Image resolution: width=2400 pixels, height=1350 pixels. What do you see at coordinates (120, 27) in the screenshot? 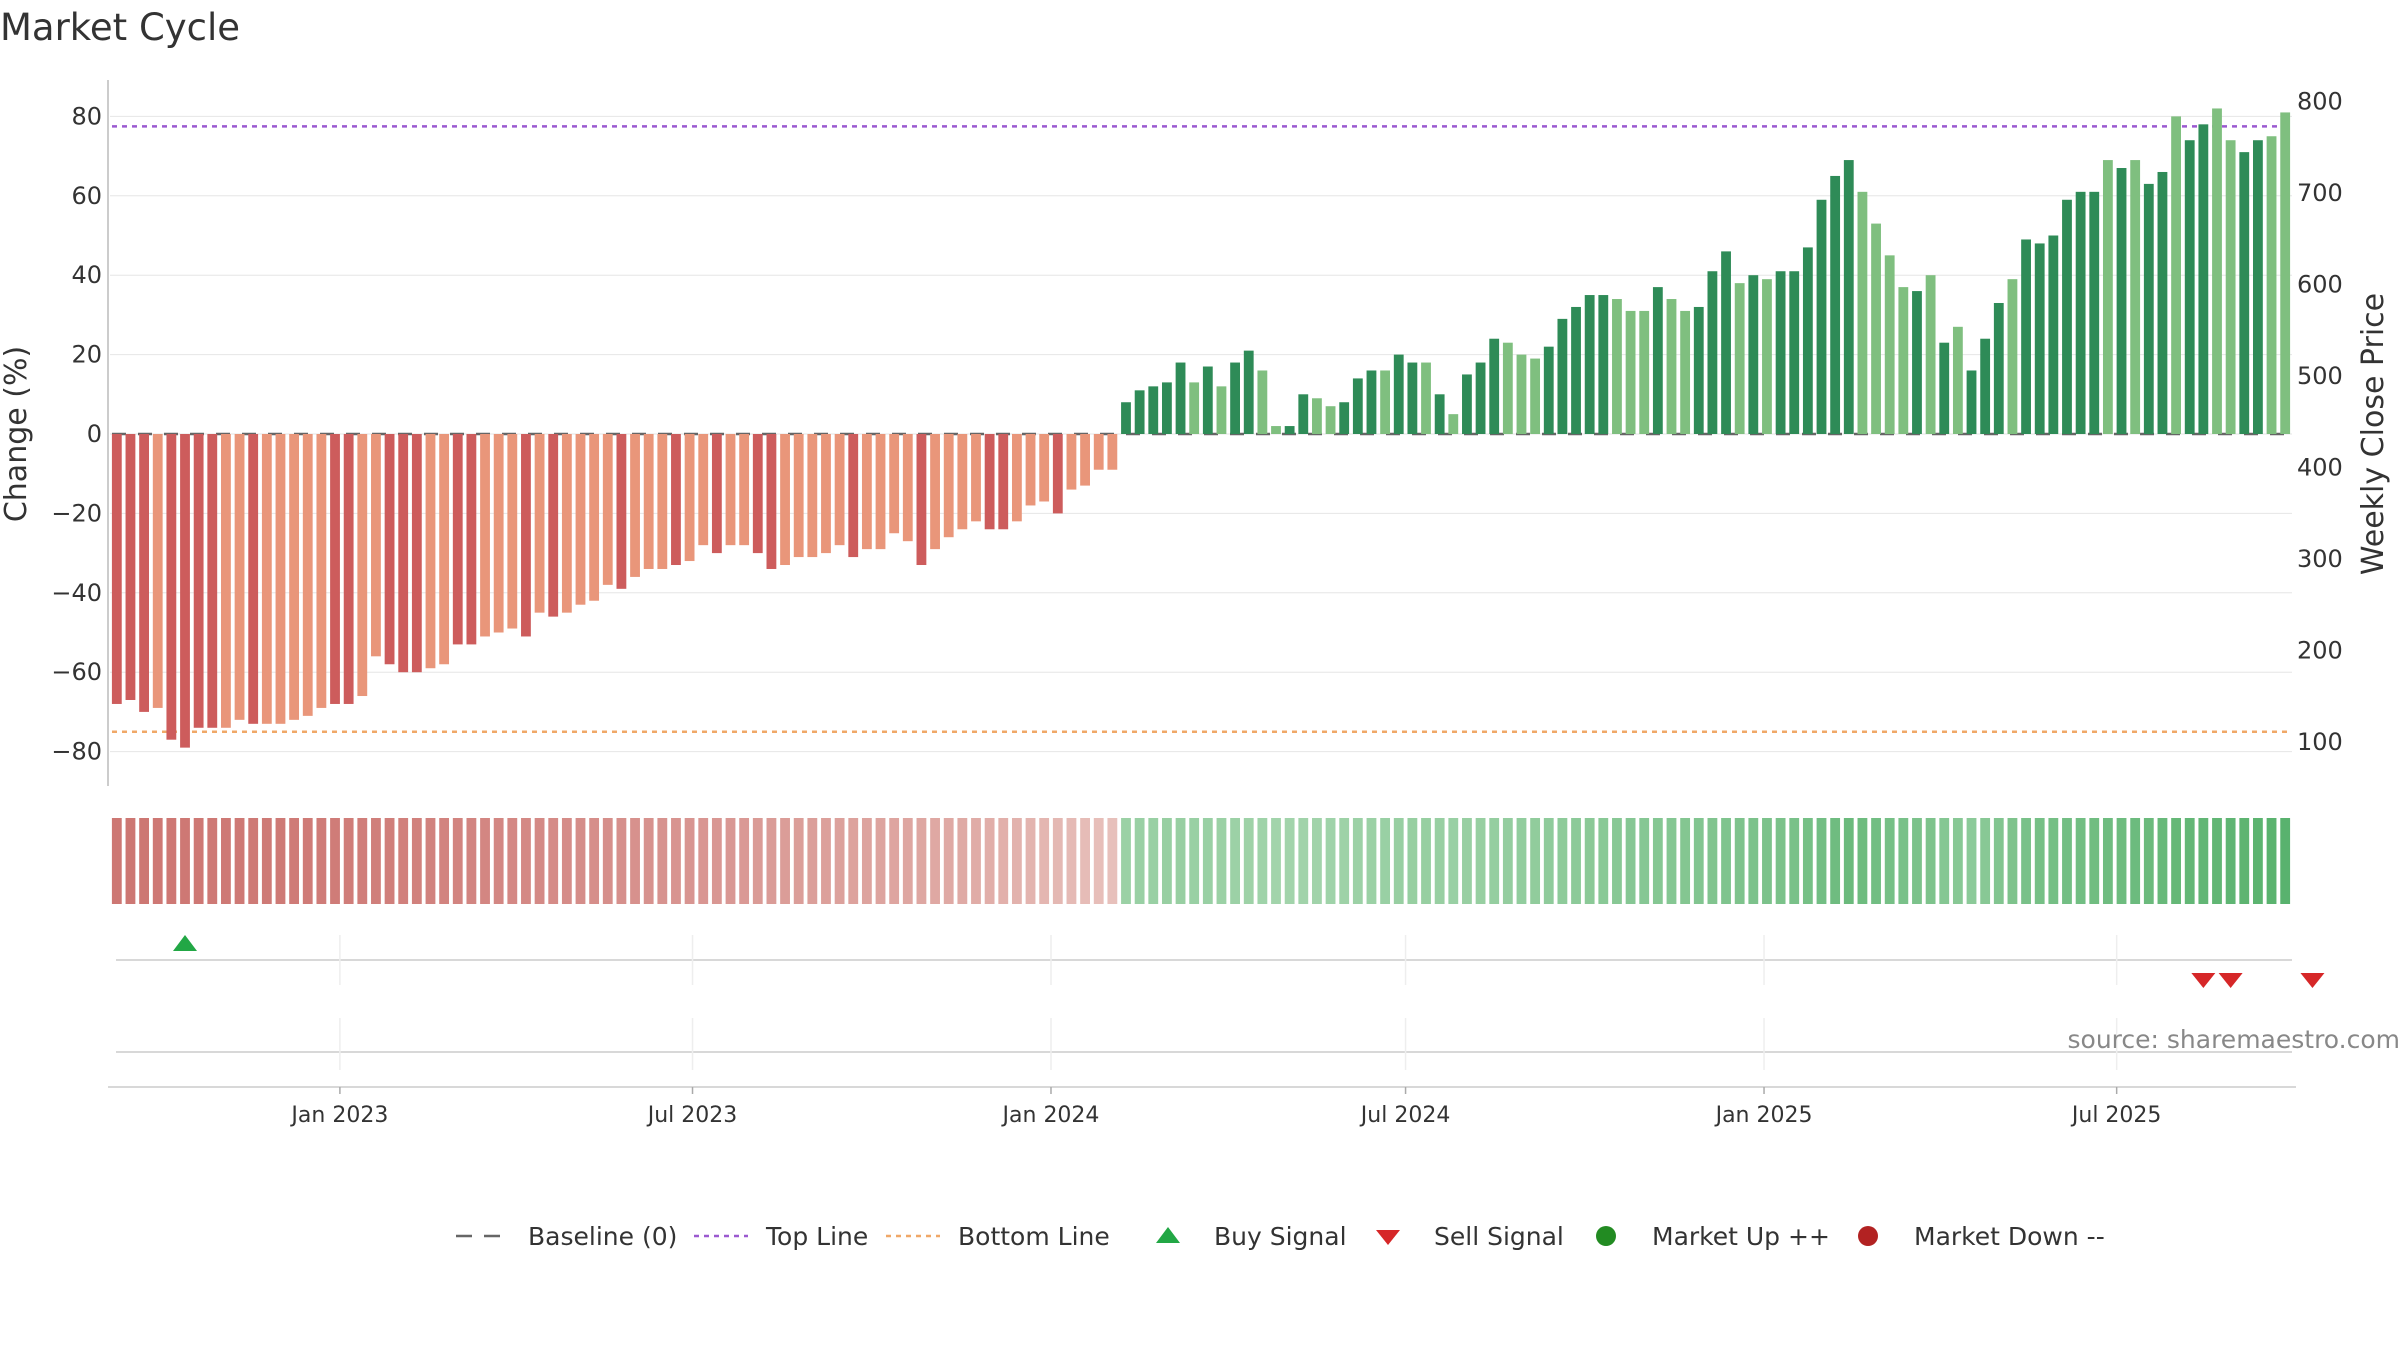
I see `page-title: Market Cycle` at bounding box center [120, 27].